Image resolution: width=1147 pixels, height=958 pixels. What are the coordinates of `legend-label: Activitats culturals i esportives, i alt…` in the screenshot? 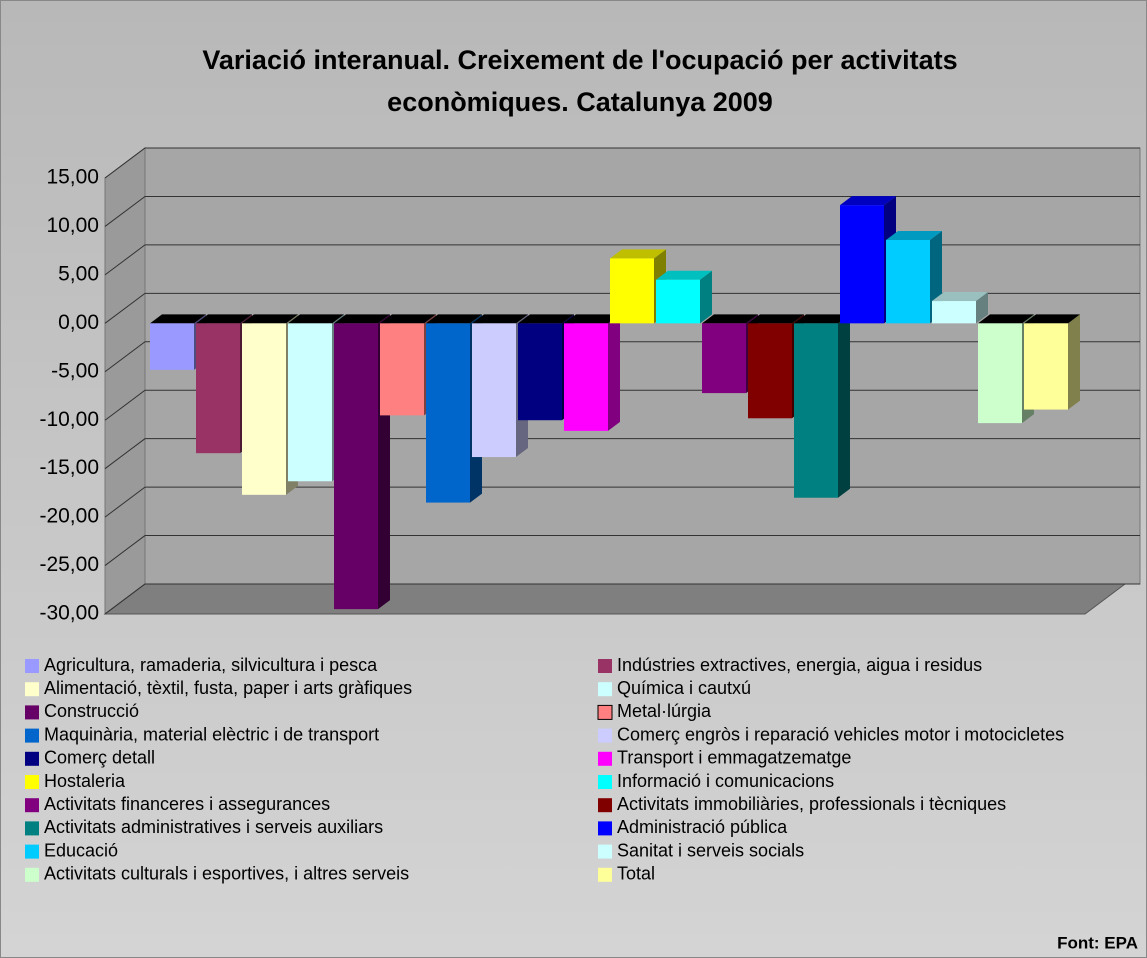 It's located at (226, 874).